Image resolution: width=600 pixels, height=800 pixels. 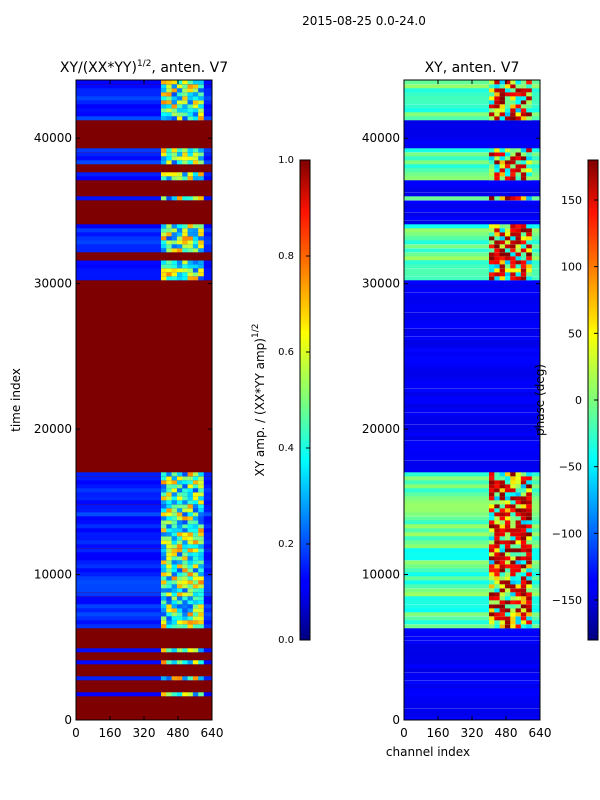 What do you see at coordinates (144, 67) in the screenshot?
I see `left-chart-title: XY/(XX*YY)1/2, anten. V7` at bounding box center [144, 67].